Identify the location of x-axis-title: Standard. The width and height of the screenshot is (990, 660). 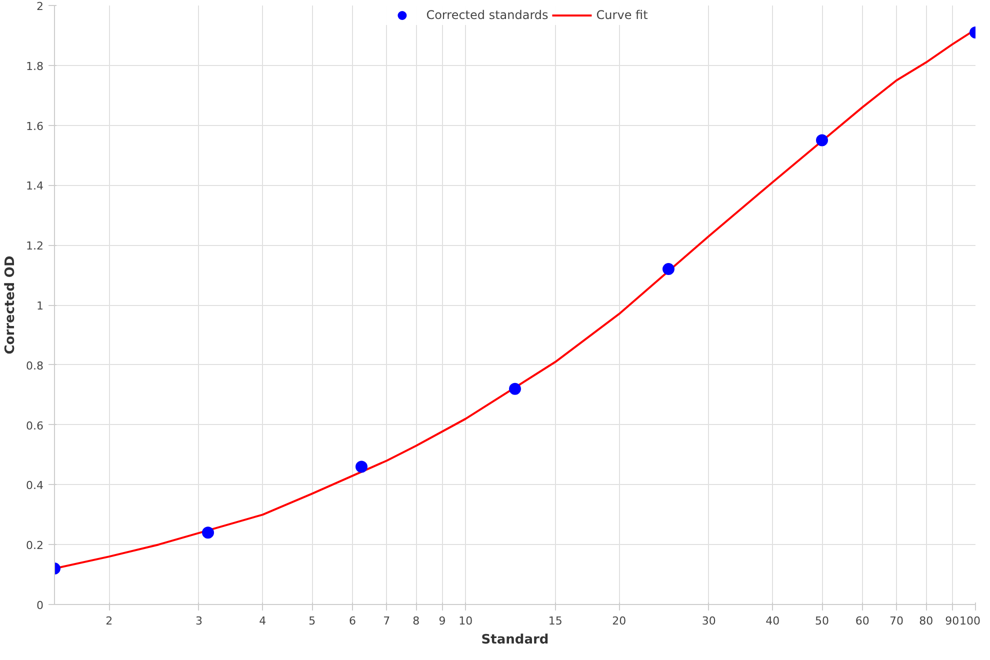
(515, 640).